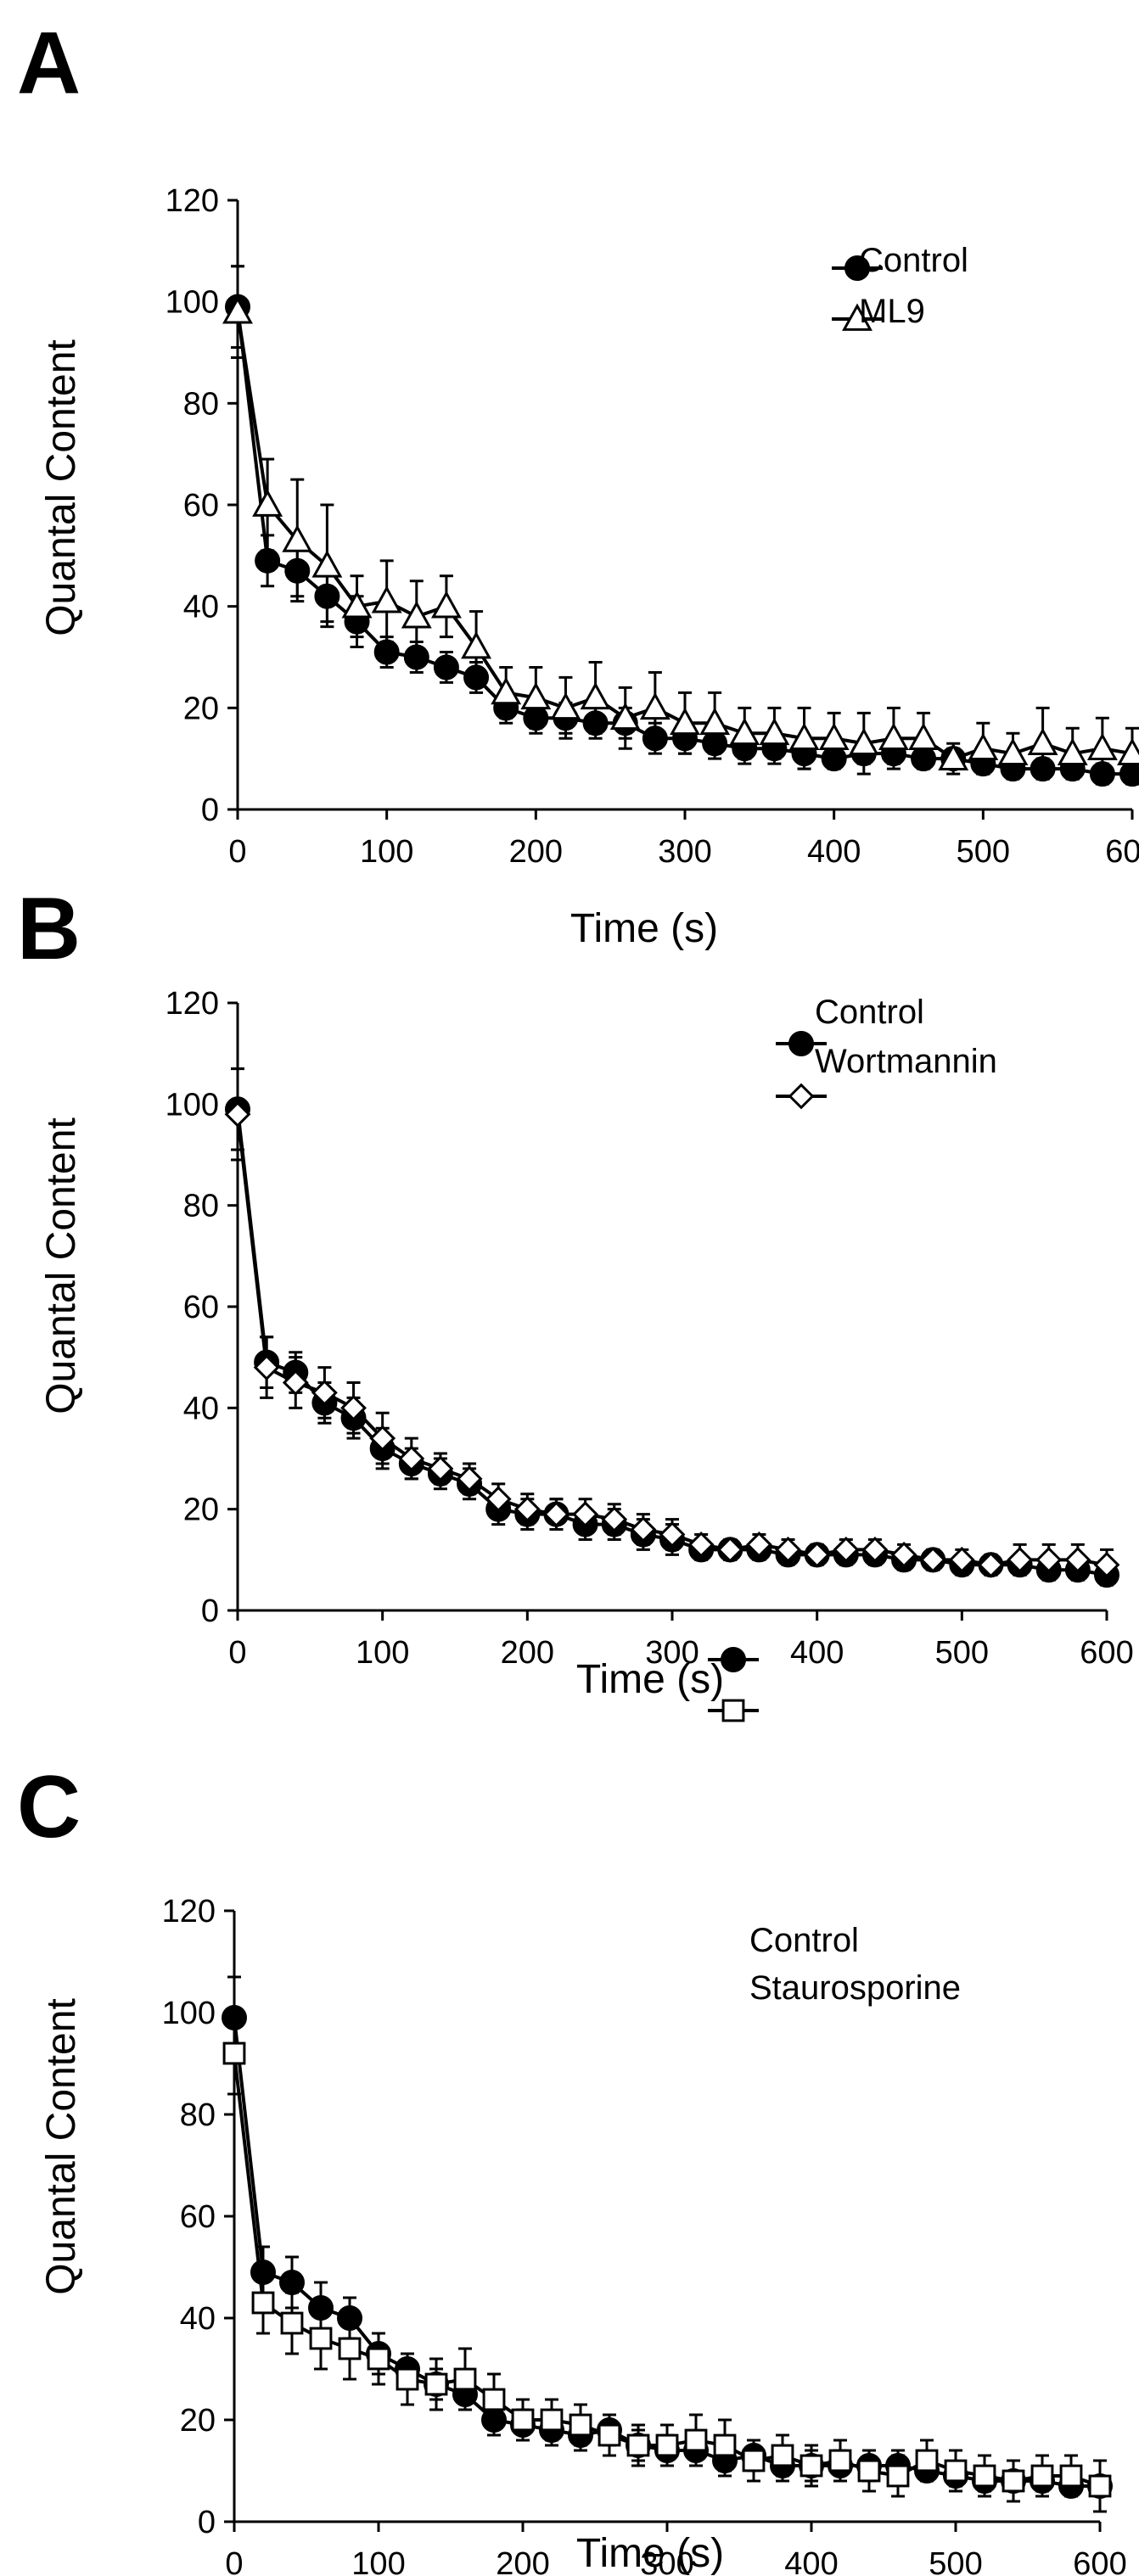 The image size is (1139, 2576). What do you see at coordinates (857, 268) in the screenshot?
I see `legend-swatch-control` at bounding box center [857, 268].